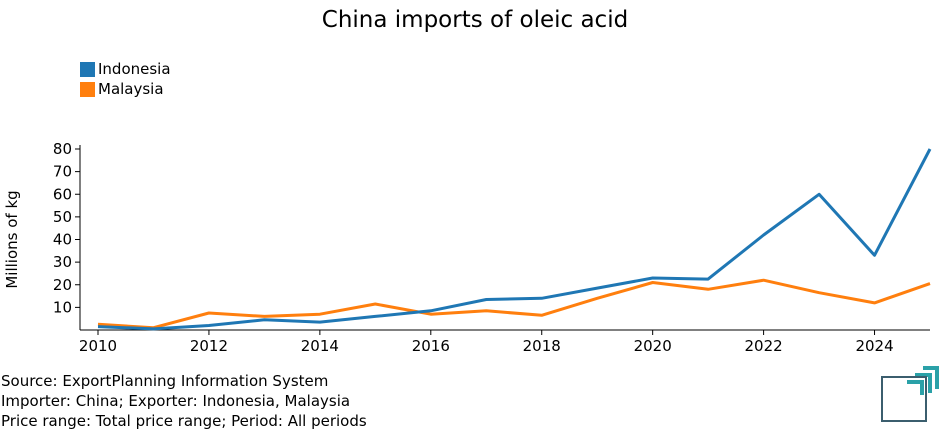 This screenshot has width=950, height=435. I want to click on y-tick-label: 30, so click(62, 262).